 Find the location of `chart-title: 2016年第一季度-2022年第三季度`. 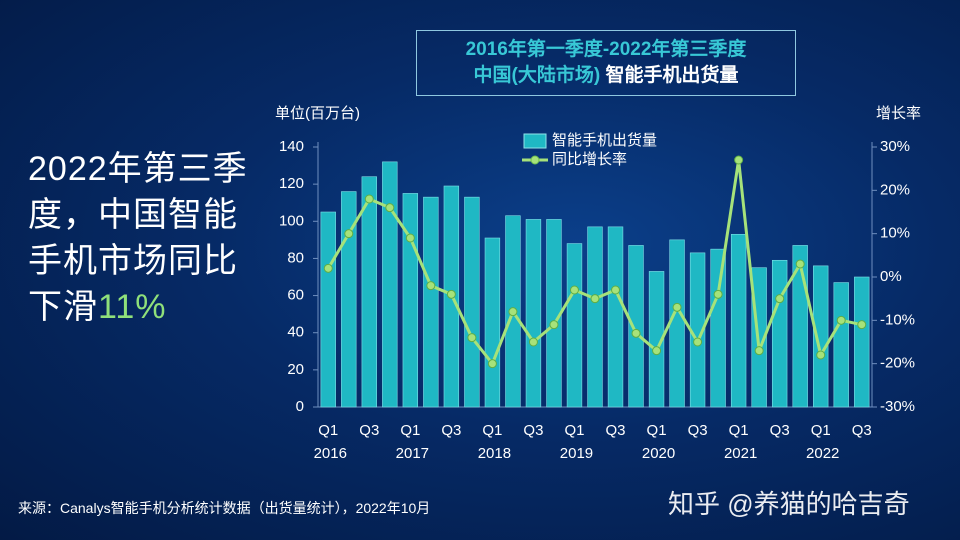

chart-title: 2016年第一季度-2022年第三季度 is located at coordinates (606, 49).